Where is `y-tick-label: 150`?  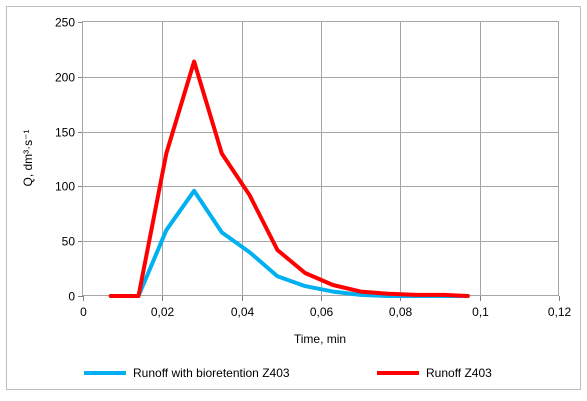
y-tick-label: 150 is located at coordinates (65, 133).